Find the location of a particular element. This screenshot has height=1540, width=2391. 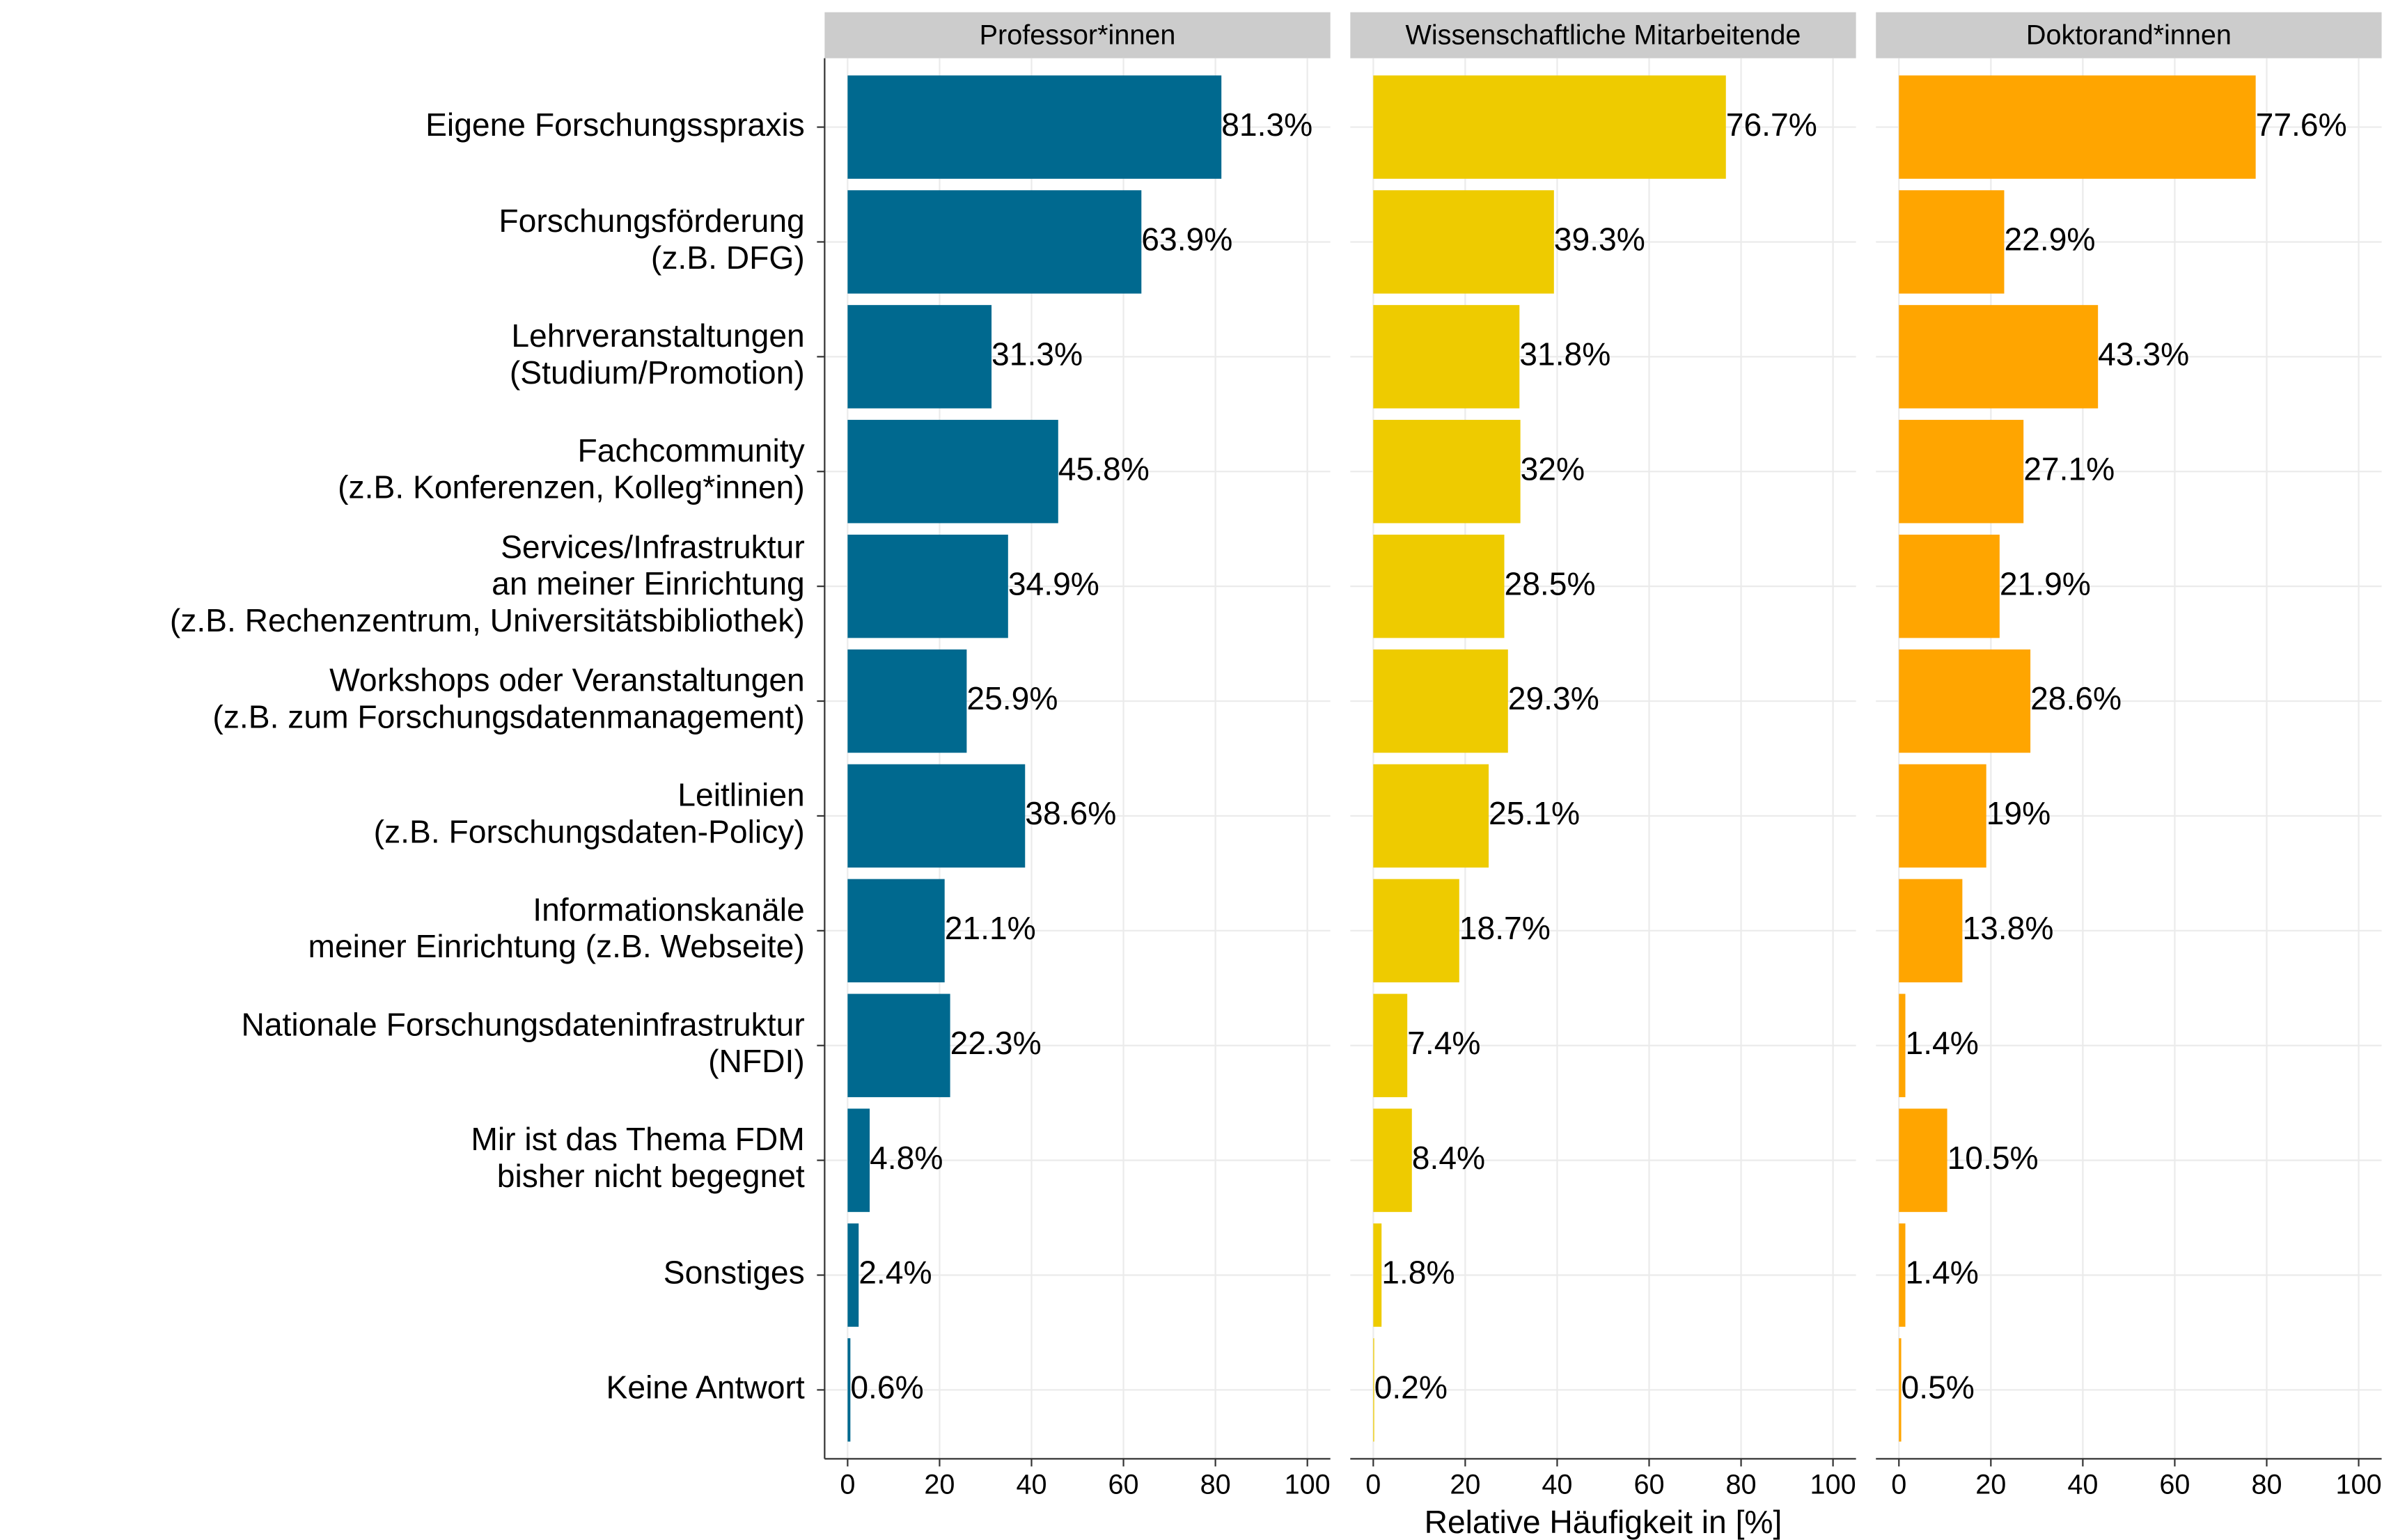

value-label: 4.8% is located at coordinates (906, 1158).